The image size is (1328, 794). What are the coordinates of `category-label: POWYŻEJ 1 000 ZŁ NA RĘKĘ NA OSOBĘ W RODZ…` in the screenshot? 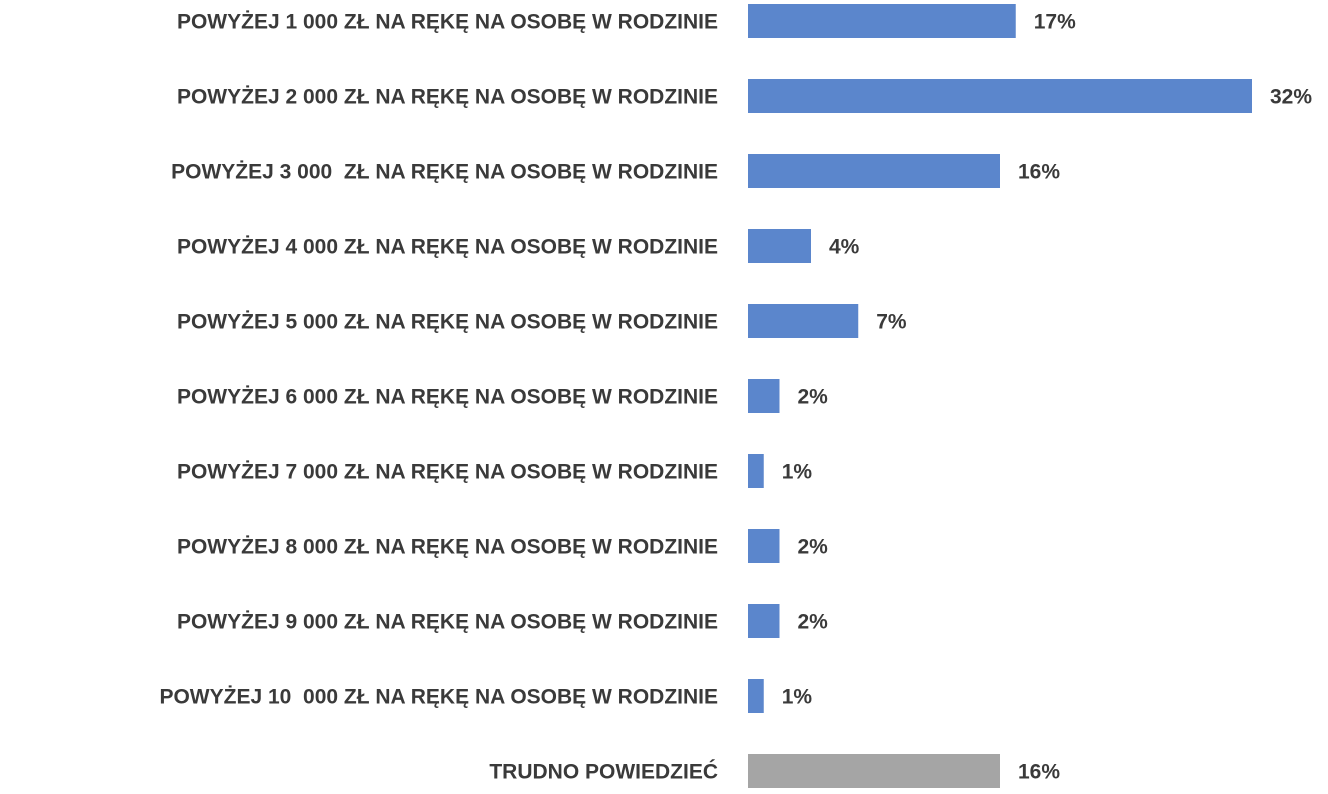 It's located at (447, 22).